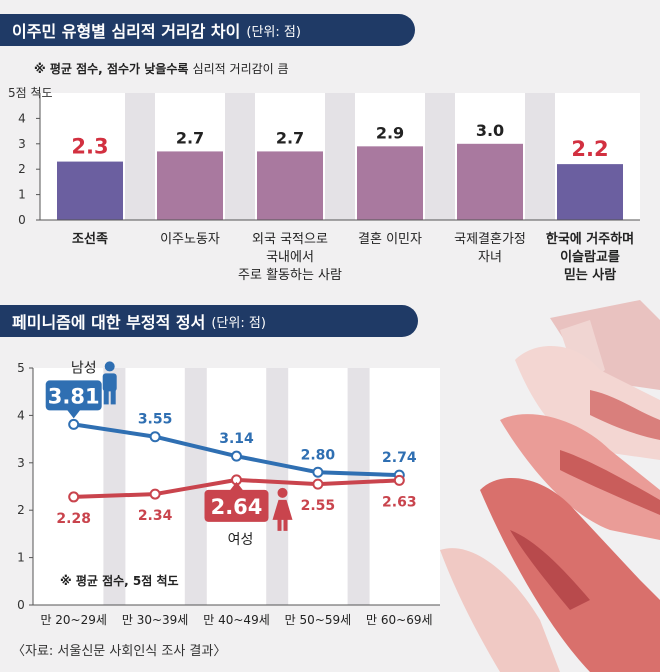  Describe the element at coordinates (73, 620) in the screenshot. I see `x-tick-label: 만 20~29세` at that location.